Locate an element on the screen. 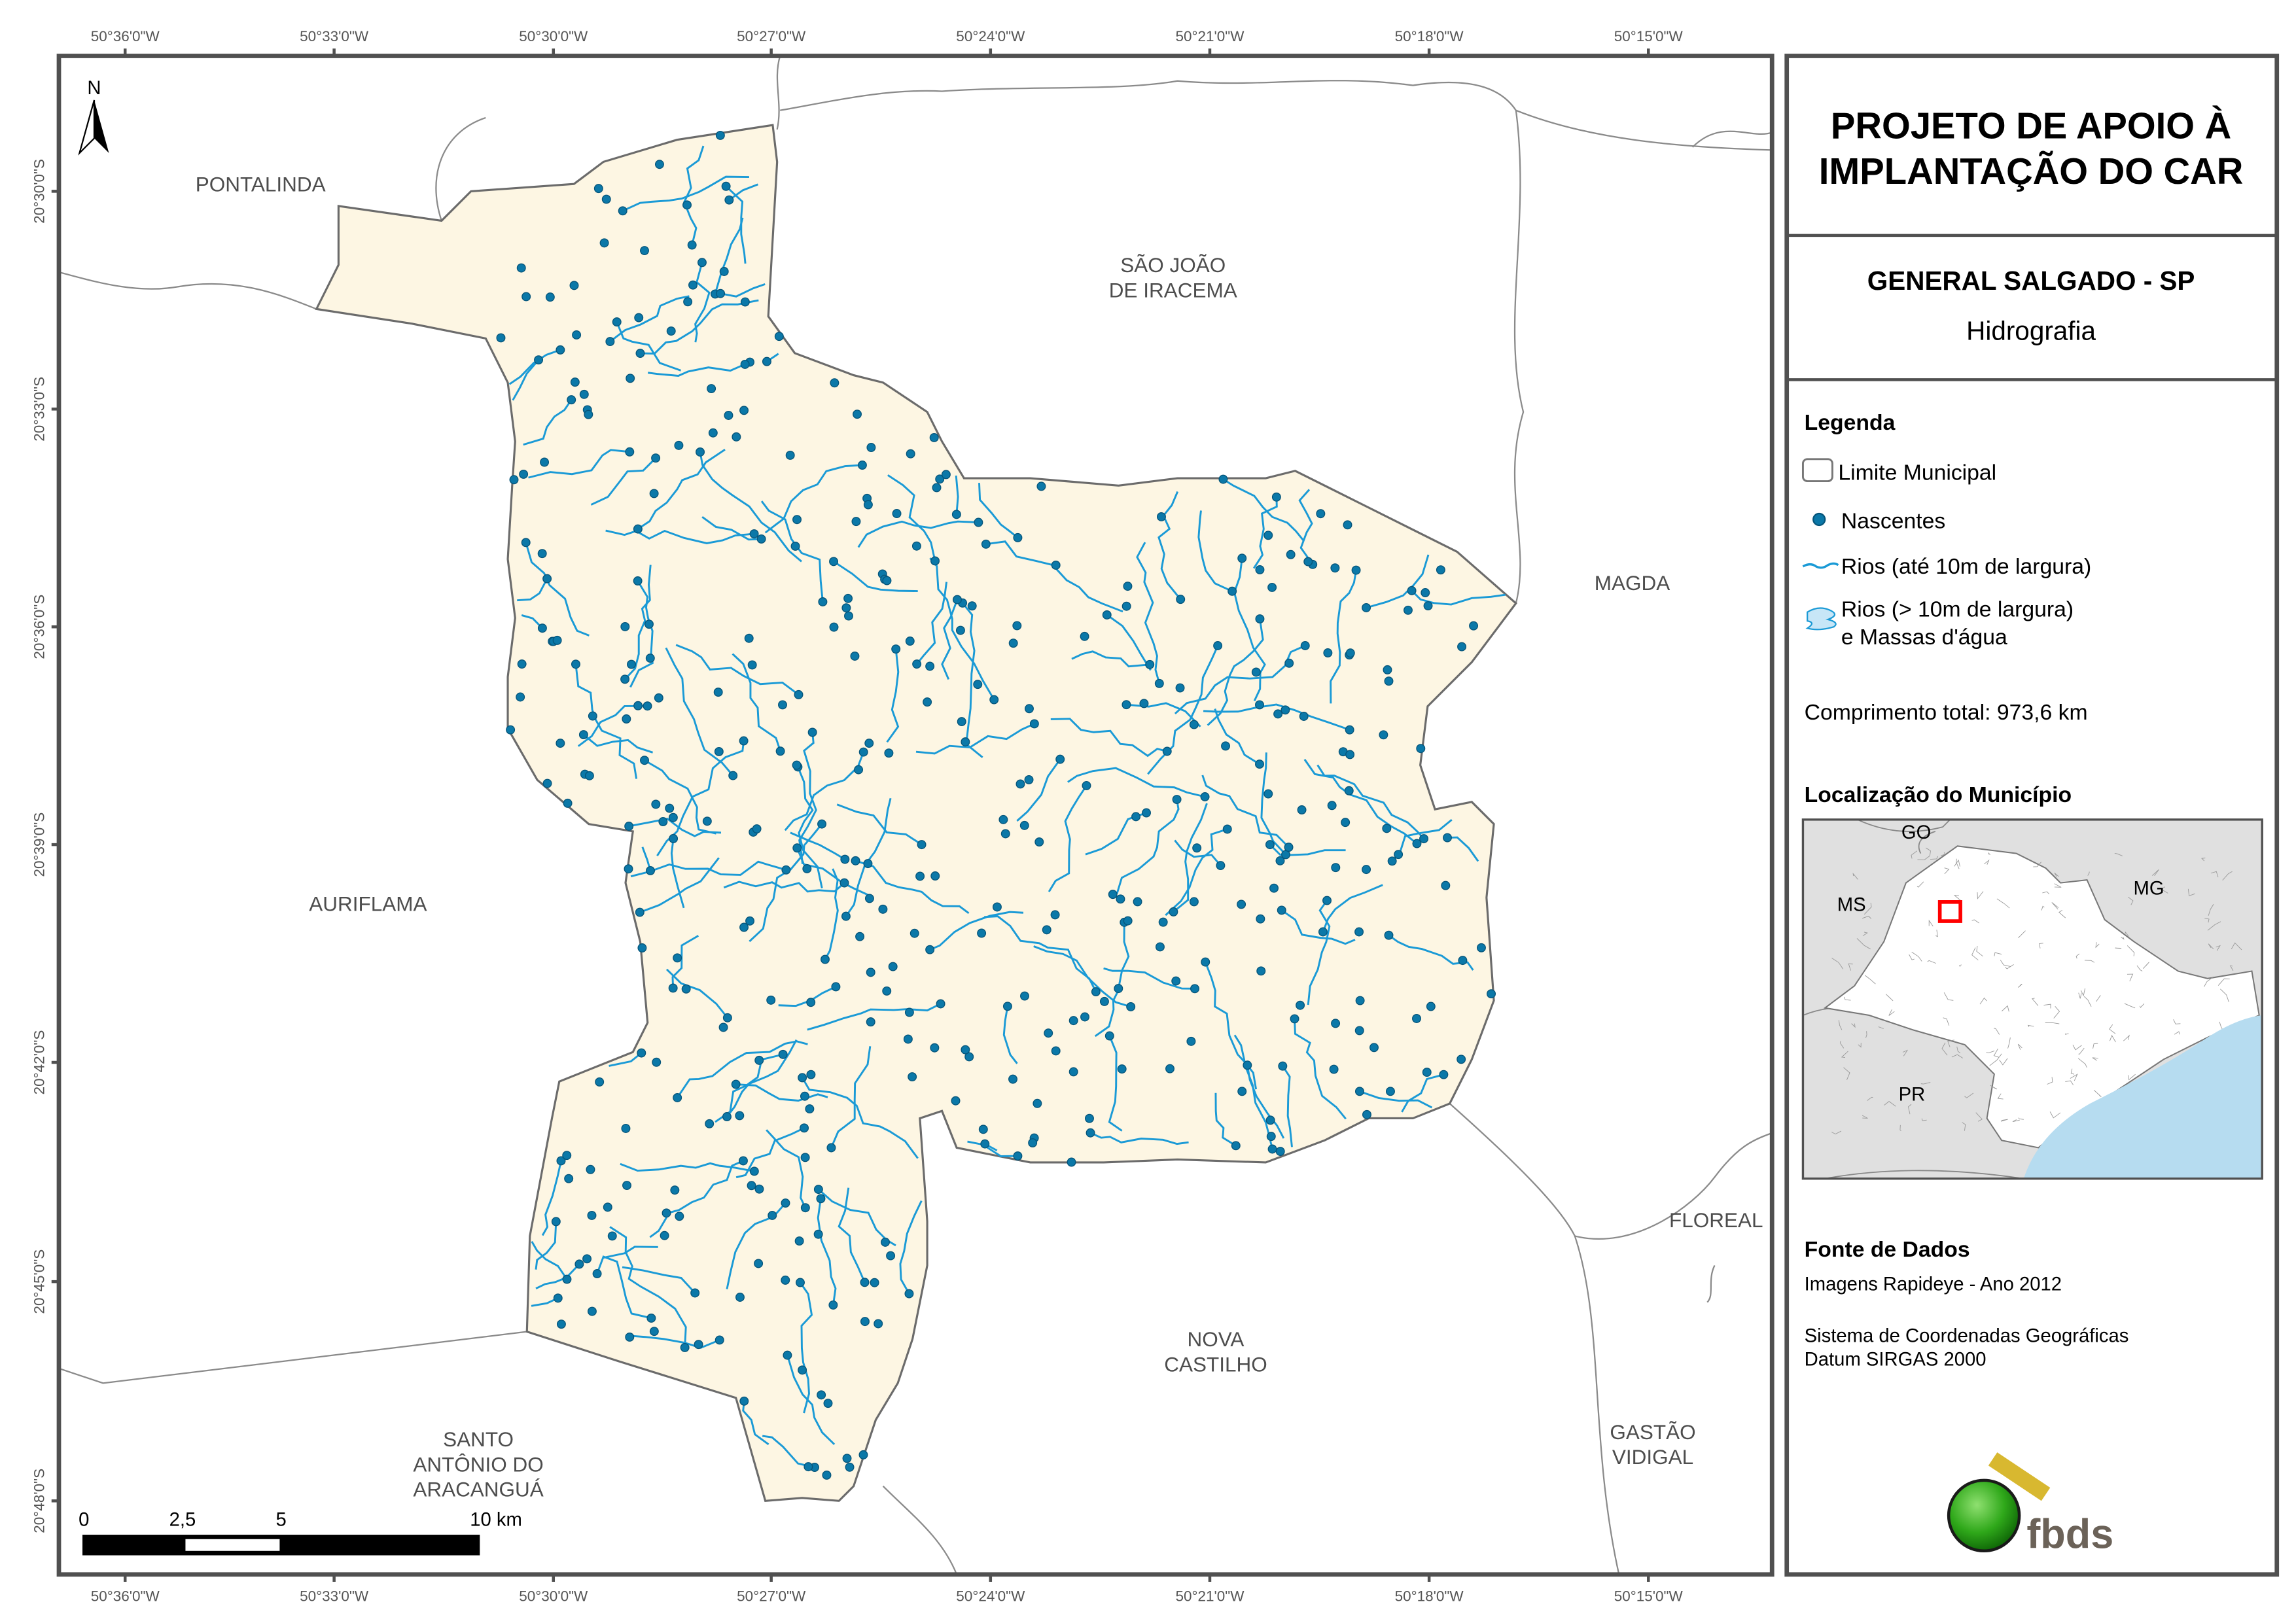  sources-title: Fonte de Dados is located at coordinates (1887, 1249).